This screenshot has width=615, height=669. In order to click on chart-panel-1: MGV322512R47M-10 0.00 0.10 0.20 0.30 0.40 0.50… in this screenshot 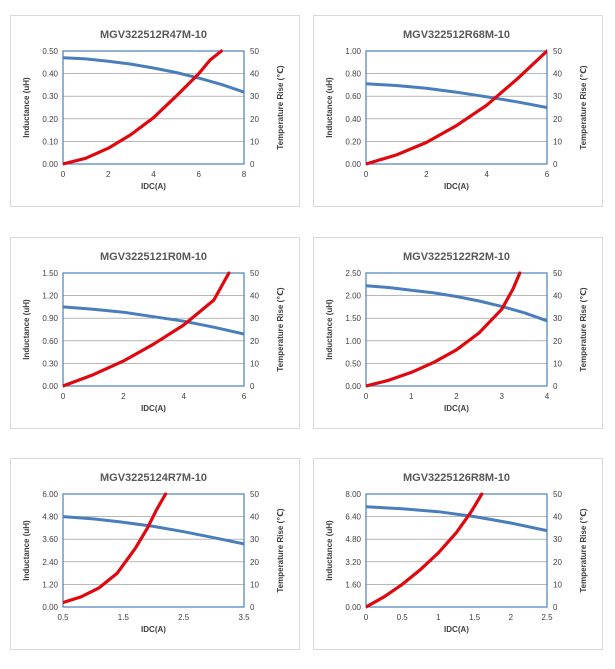, I will do `click(155, 111)`.